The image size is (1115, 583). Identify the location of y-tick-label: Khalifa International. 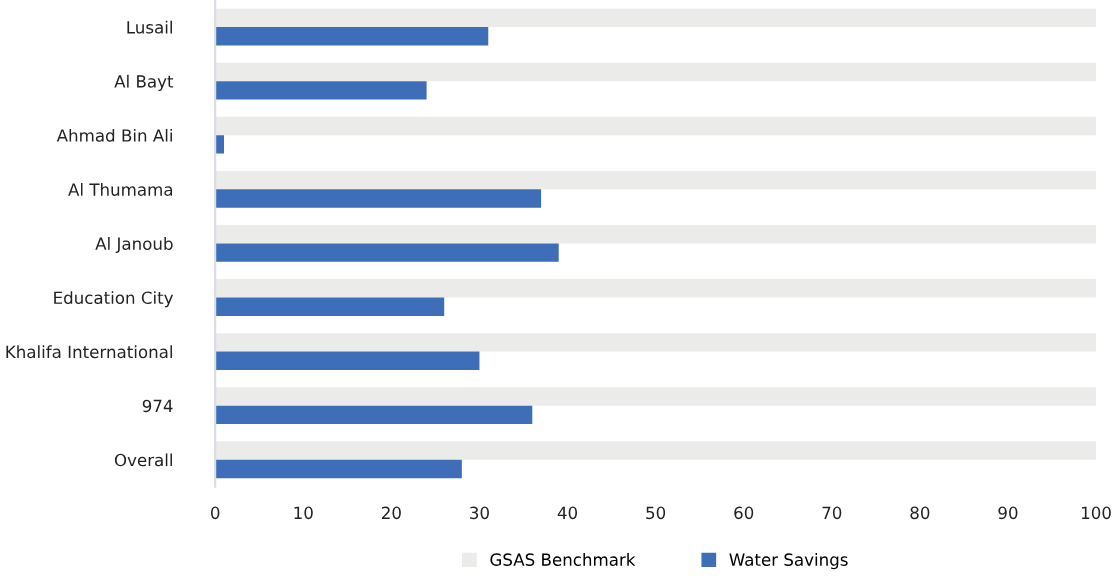
(89, 352).